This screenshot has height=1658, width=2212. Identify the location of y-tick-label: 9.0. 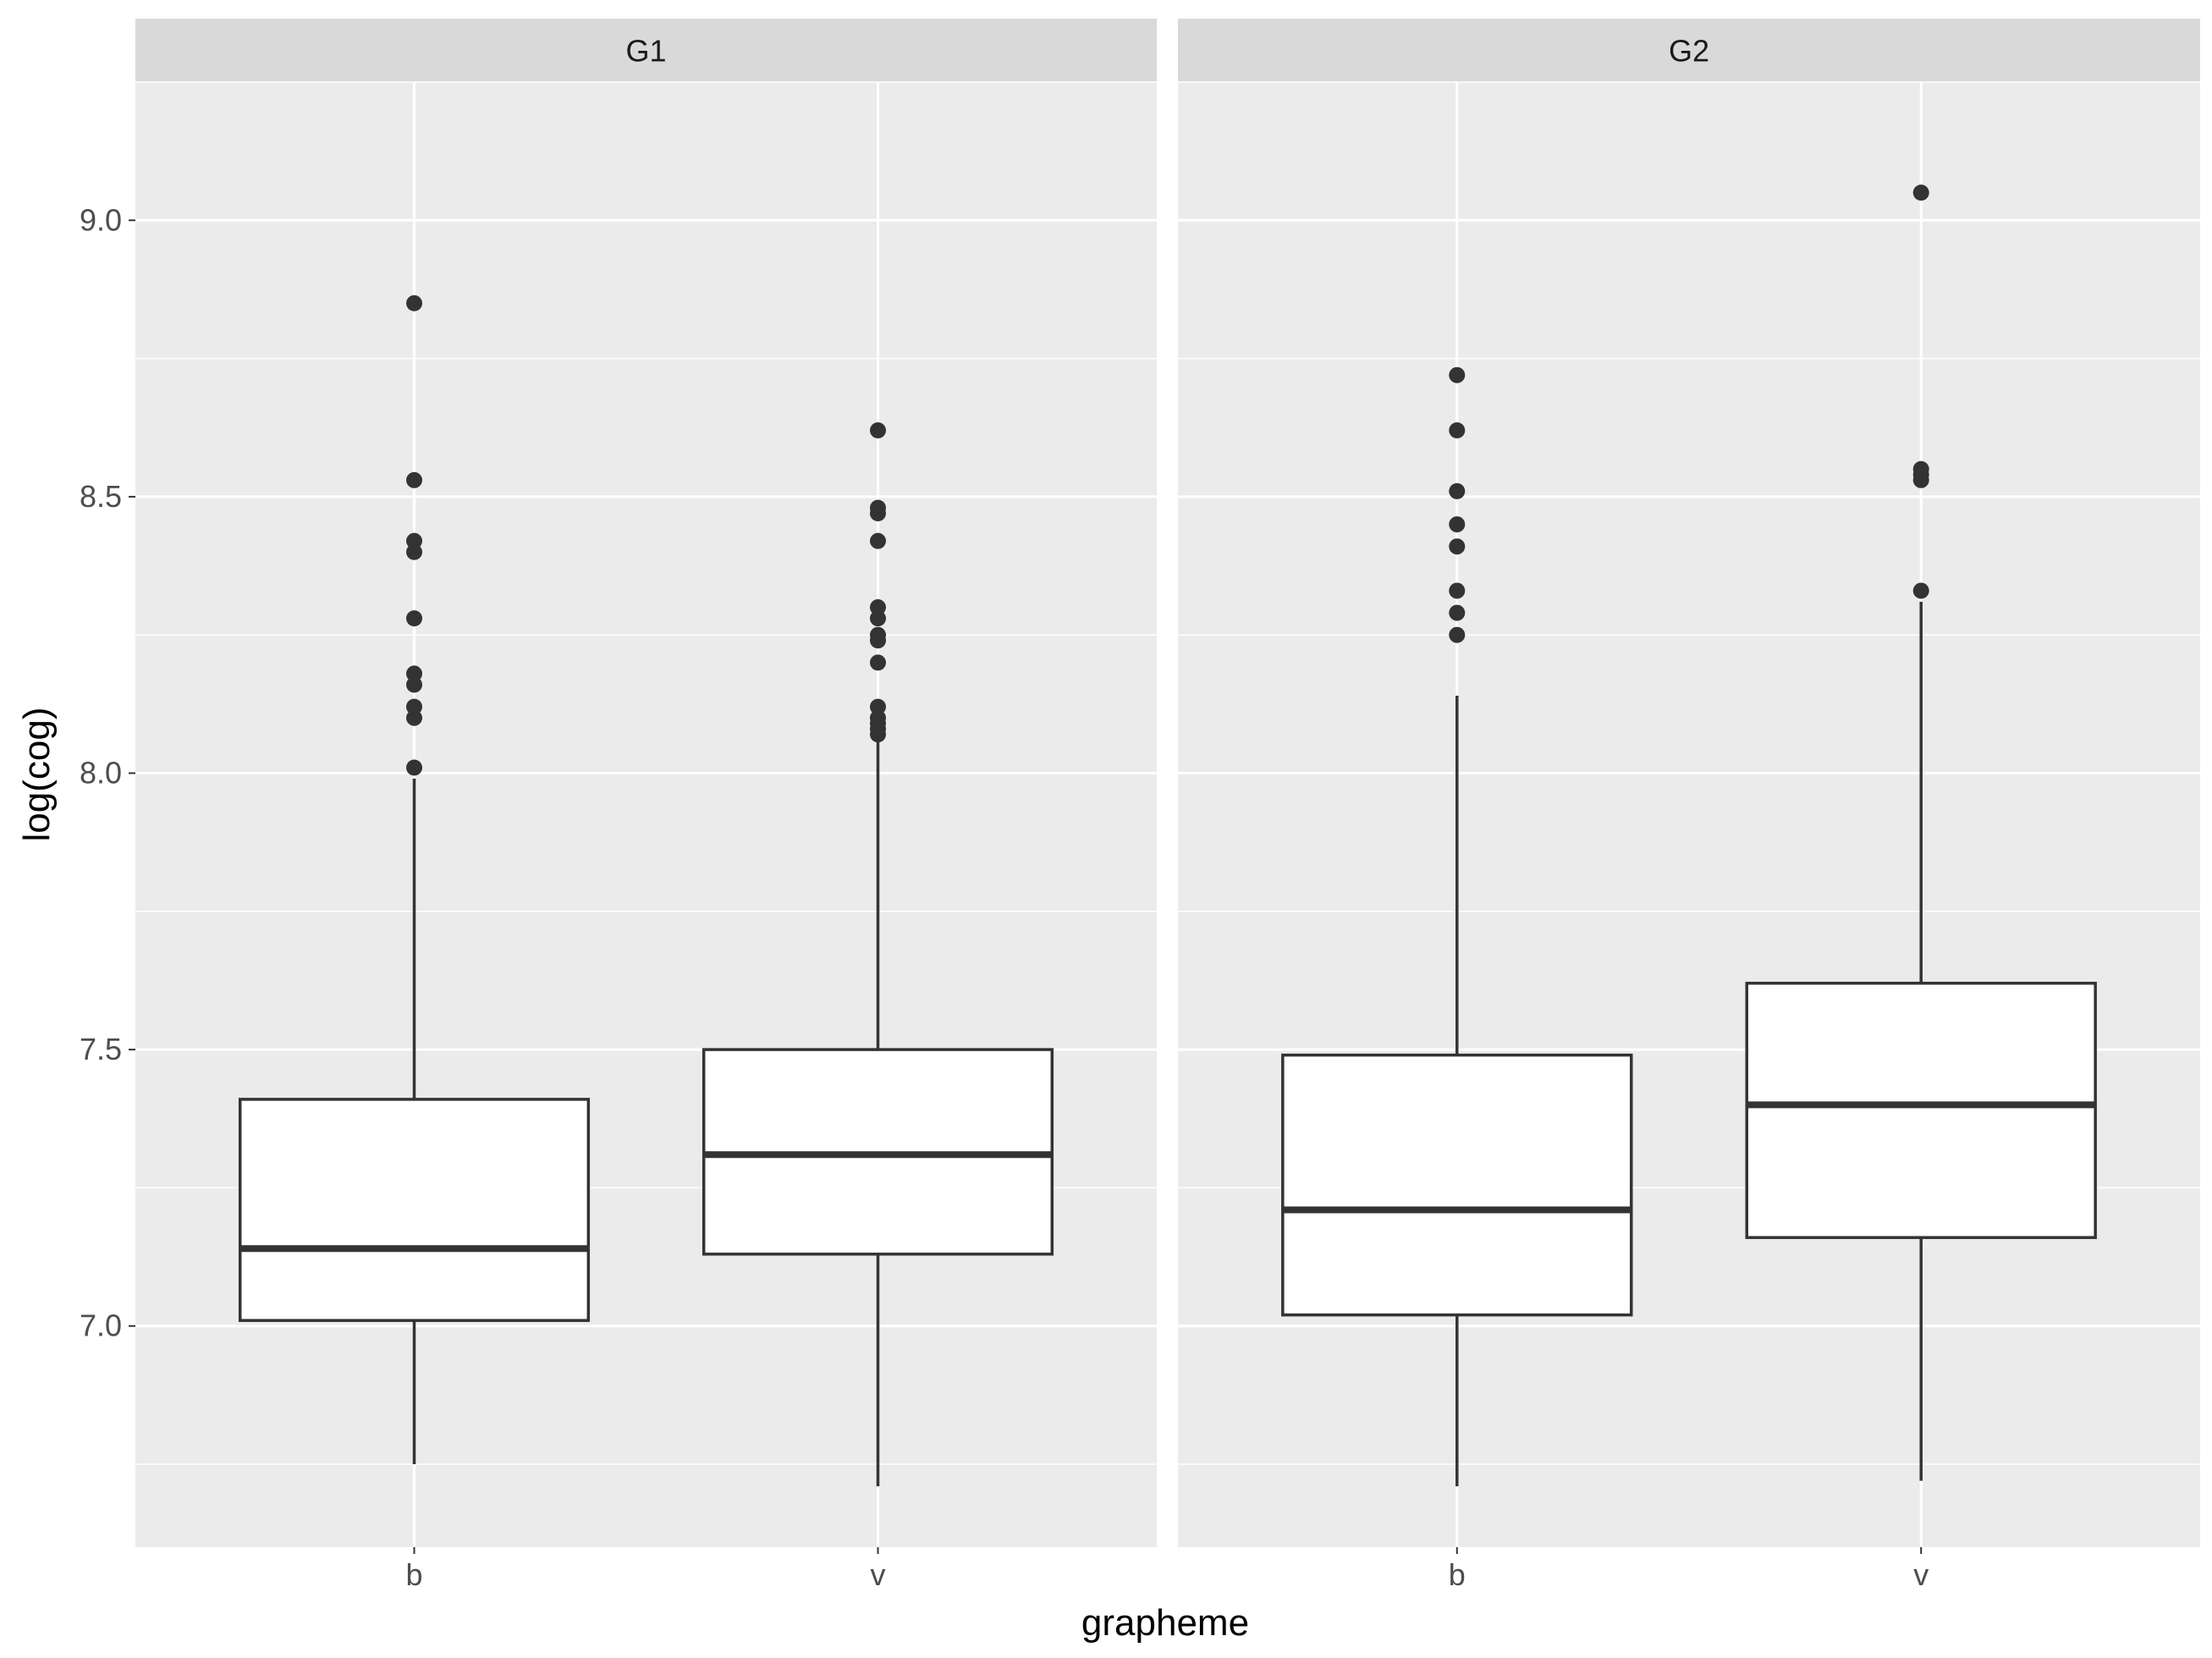
(101, 219).